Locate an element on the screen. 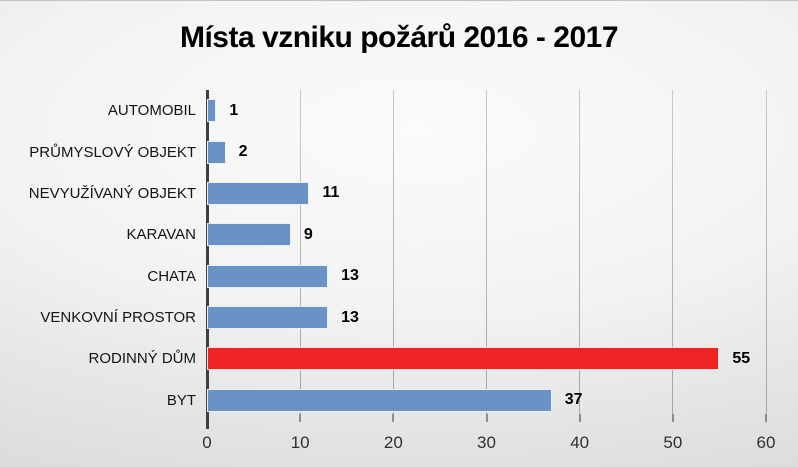 This screenshot has width=798, height=467. category-label: BYT is located at coordinates (181, 400).